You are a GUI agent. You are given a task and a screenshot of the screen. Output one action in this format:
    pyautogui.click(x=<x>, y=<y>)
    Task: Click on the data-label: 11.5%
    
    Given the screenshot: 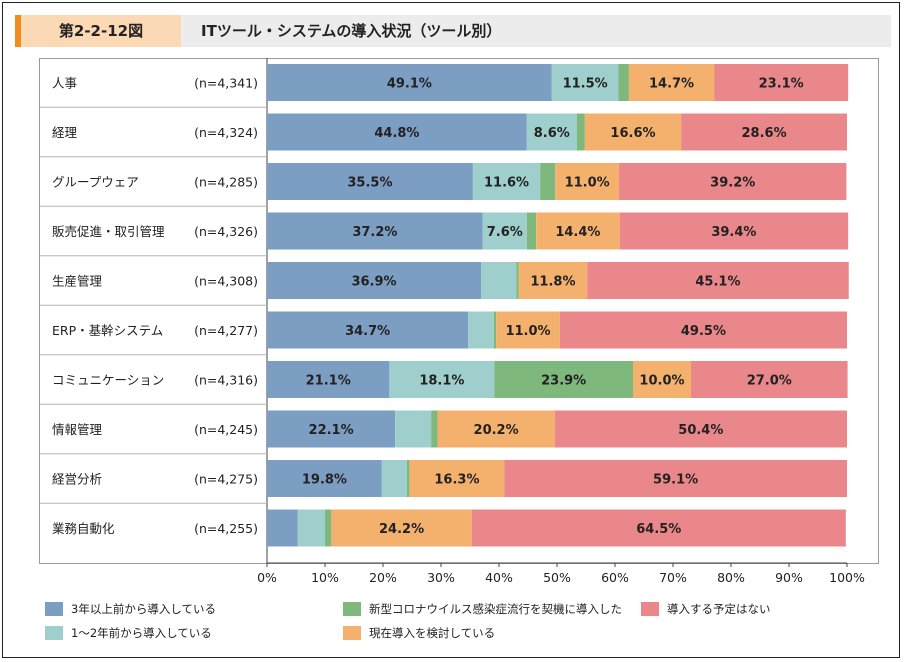 What is the action you would take?
    pyautogui.click(x=585, y=84)
    